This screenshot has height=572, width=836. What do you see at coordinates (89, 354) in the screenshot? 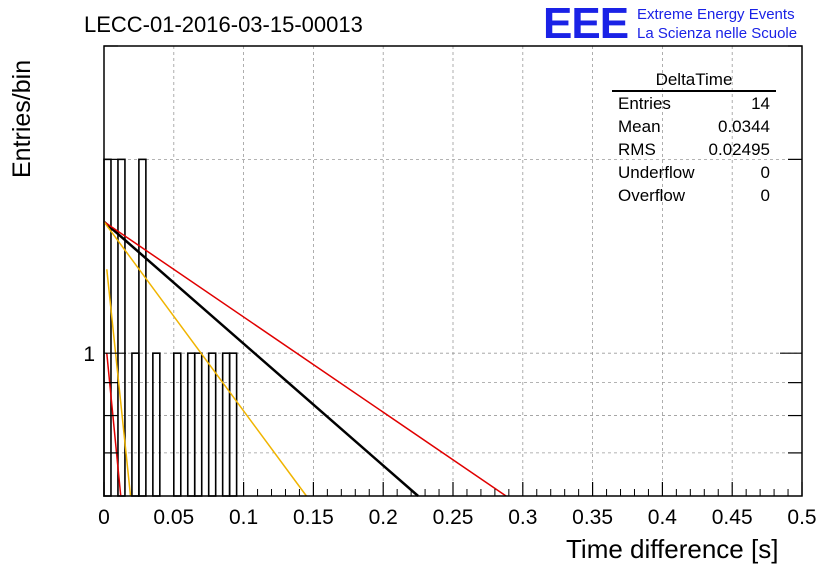
I see `y-tick-label: 1` at bounding box center [89, 354].